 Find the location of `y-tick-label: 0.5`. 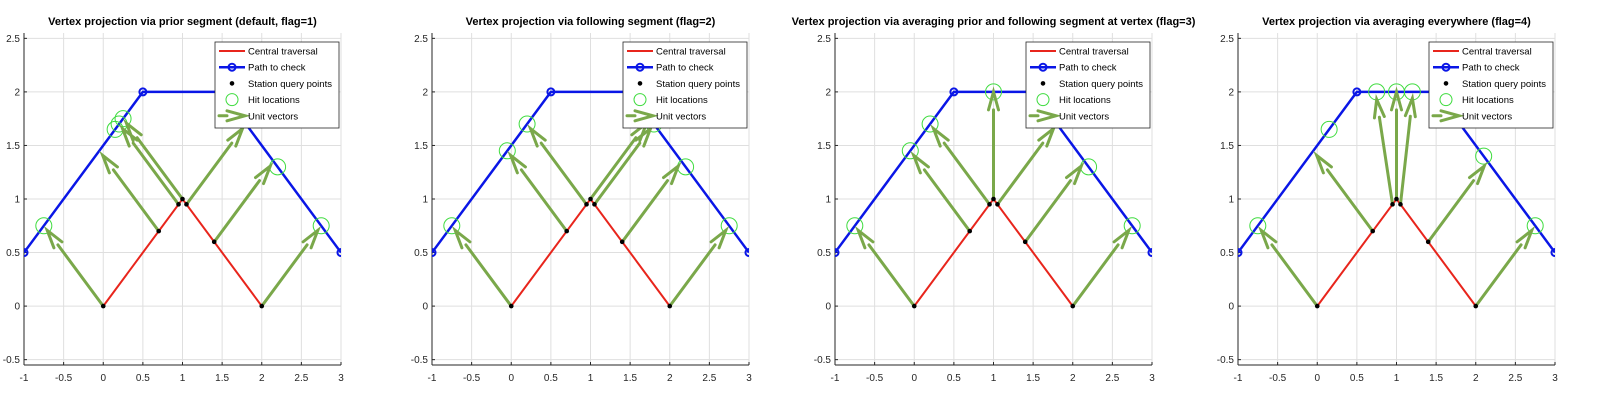

y-tick-label: 0.5 is located at coordinates (13, 253).